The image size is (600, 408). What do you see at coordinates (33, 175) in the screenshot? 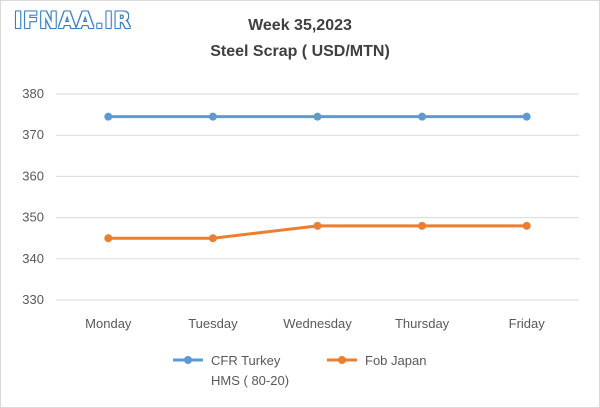
I see `y-tick-label: 360` at bounding box center [33, 175].